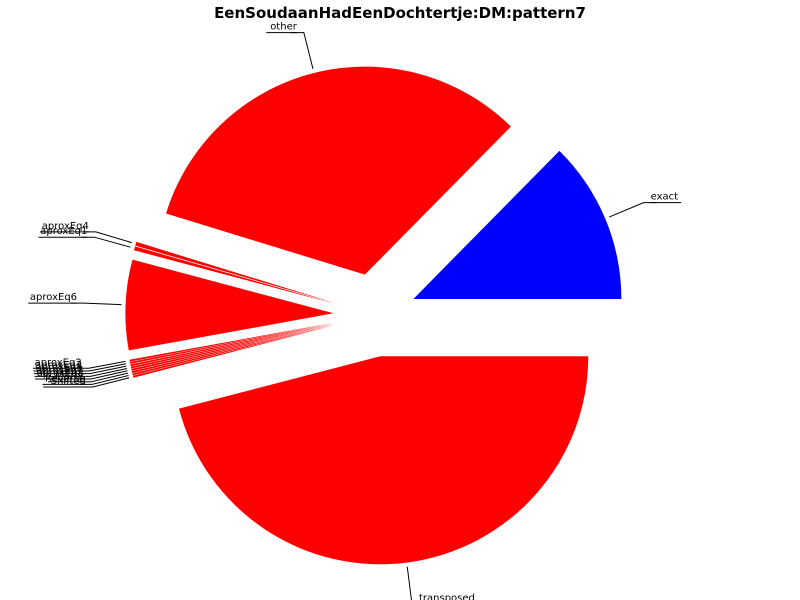  I want to click on pie-slice-aproxeq2, so click(232, 342).